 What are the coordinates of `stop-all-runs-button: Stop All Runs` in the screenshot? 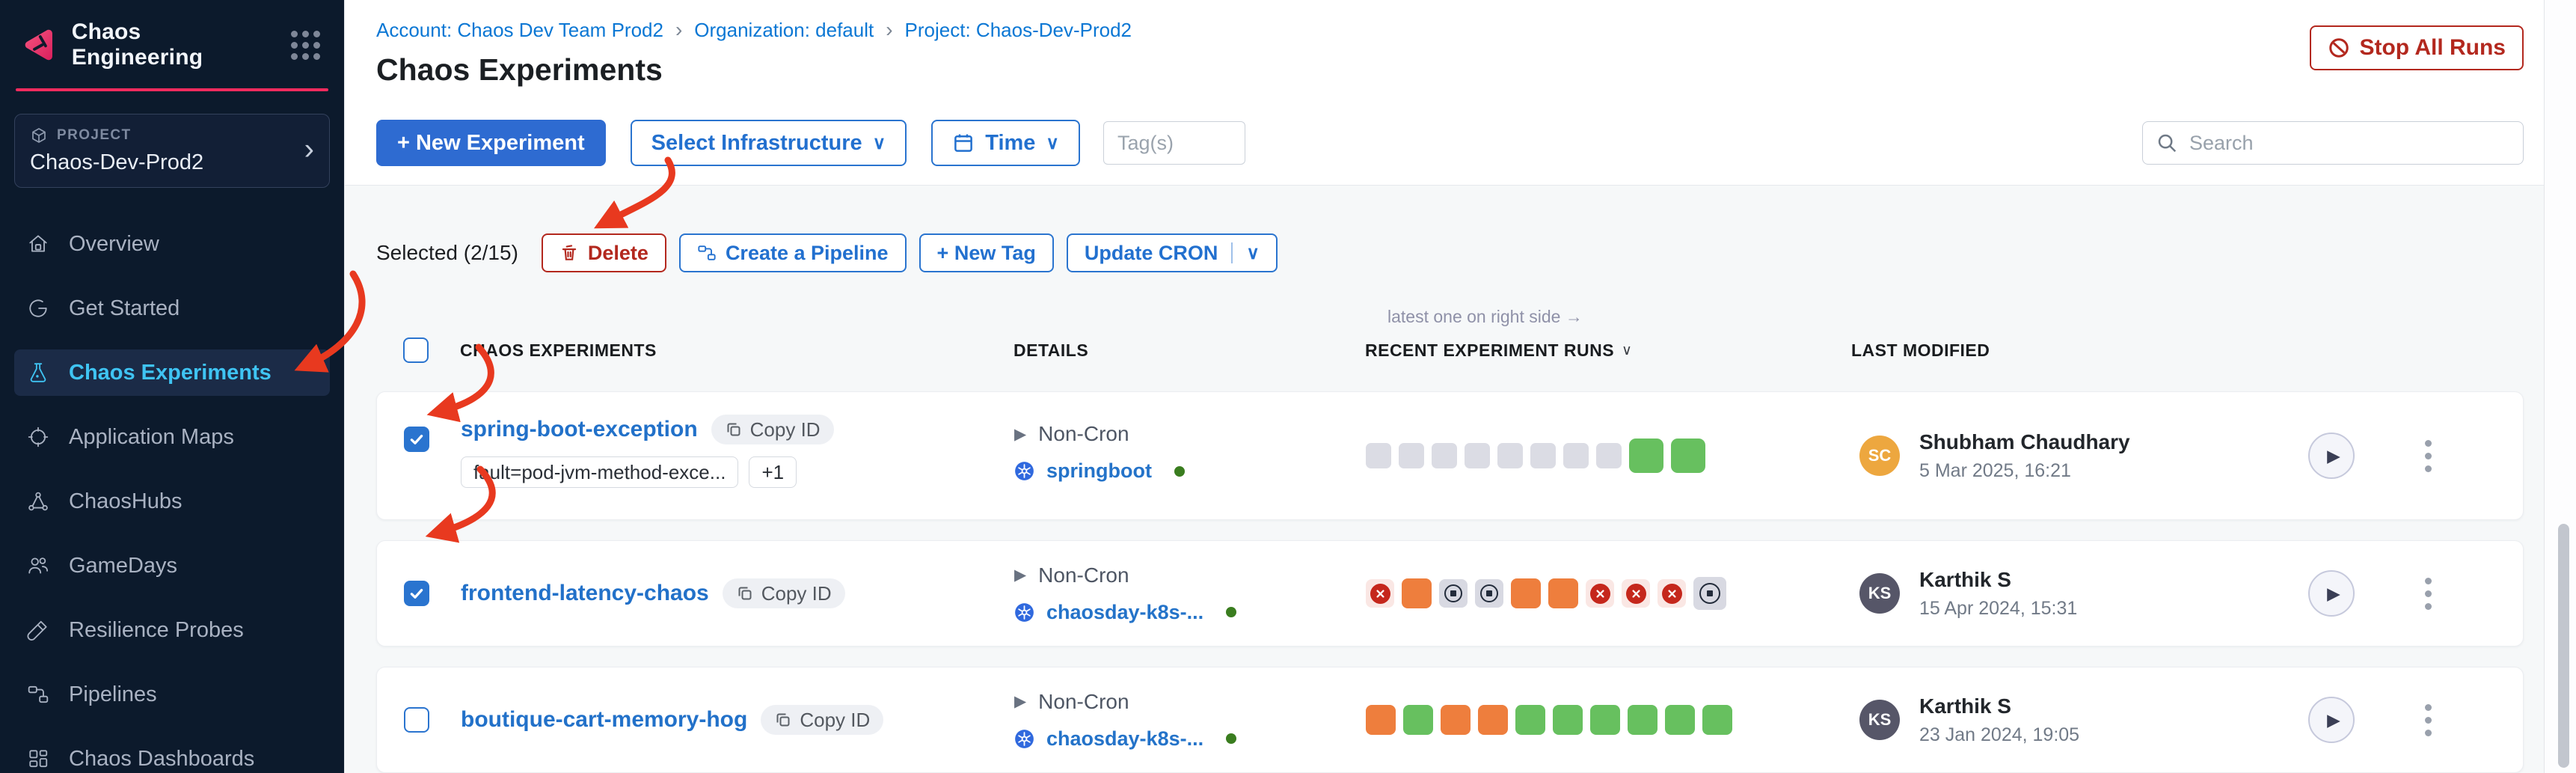 It's located at (2417, 47).